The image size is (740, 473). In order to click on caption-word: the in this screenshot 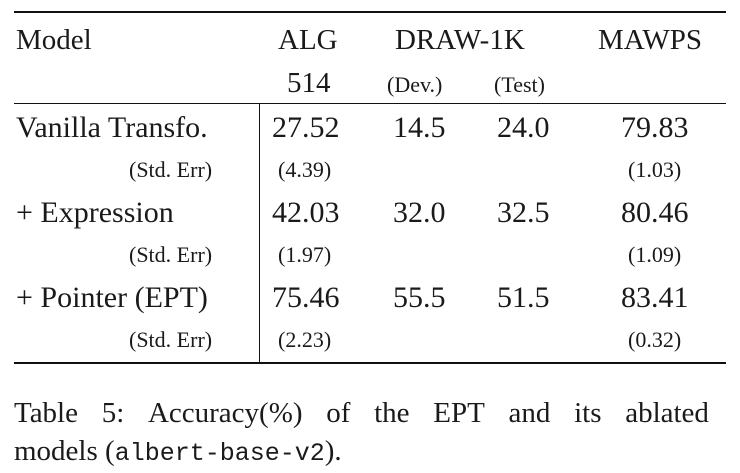, I will do `click(392, 413)`.